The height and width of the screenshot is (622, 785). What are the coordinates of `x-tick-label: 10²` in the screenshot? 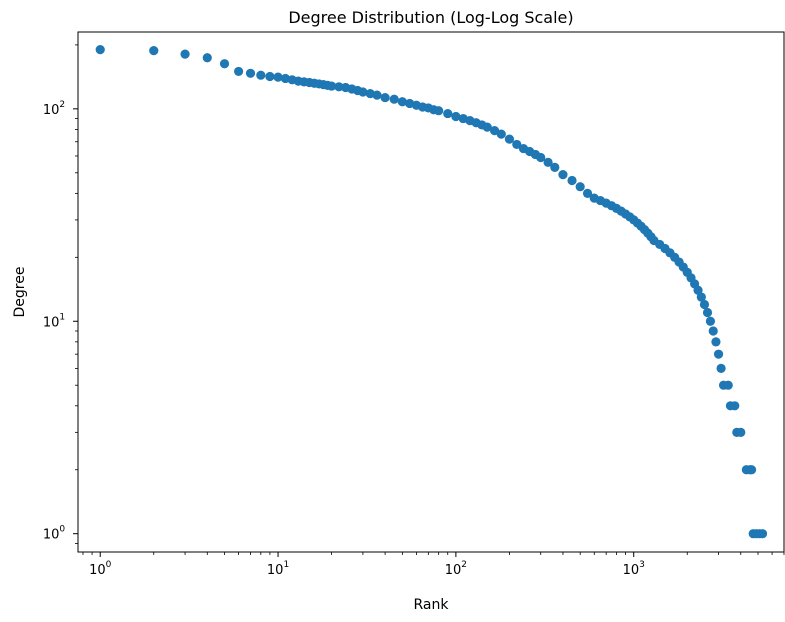 It's located at (456, 569).